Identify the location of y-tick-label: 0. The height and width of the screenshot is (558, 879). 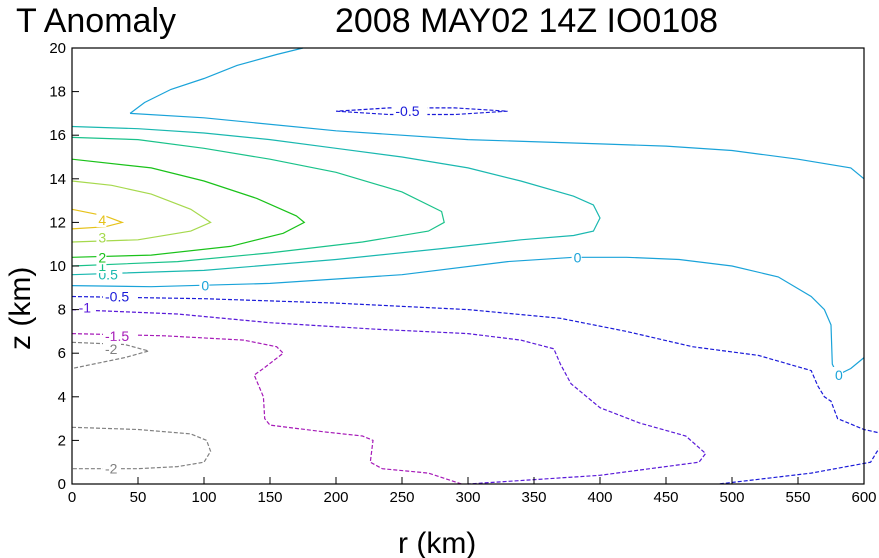
(62, 484).